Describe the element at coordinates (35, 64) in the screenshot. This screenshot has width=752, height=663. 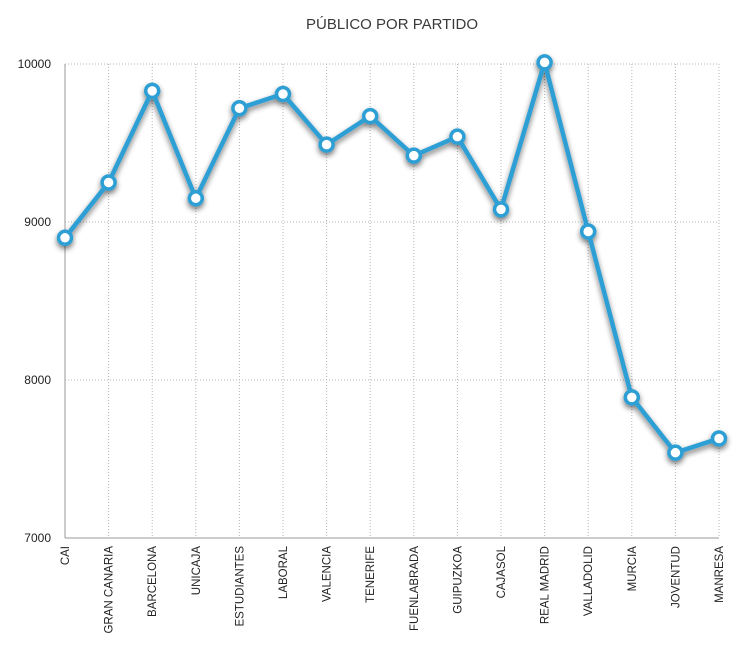
I see `y-tick-label: 10000` at that location.